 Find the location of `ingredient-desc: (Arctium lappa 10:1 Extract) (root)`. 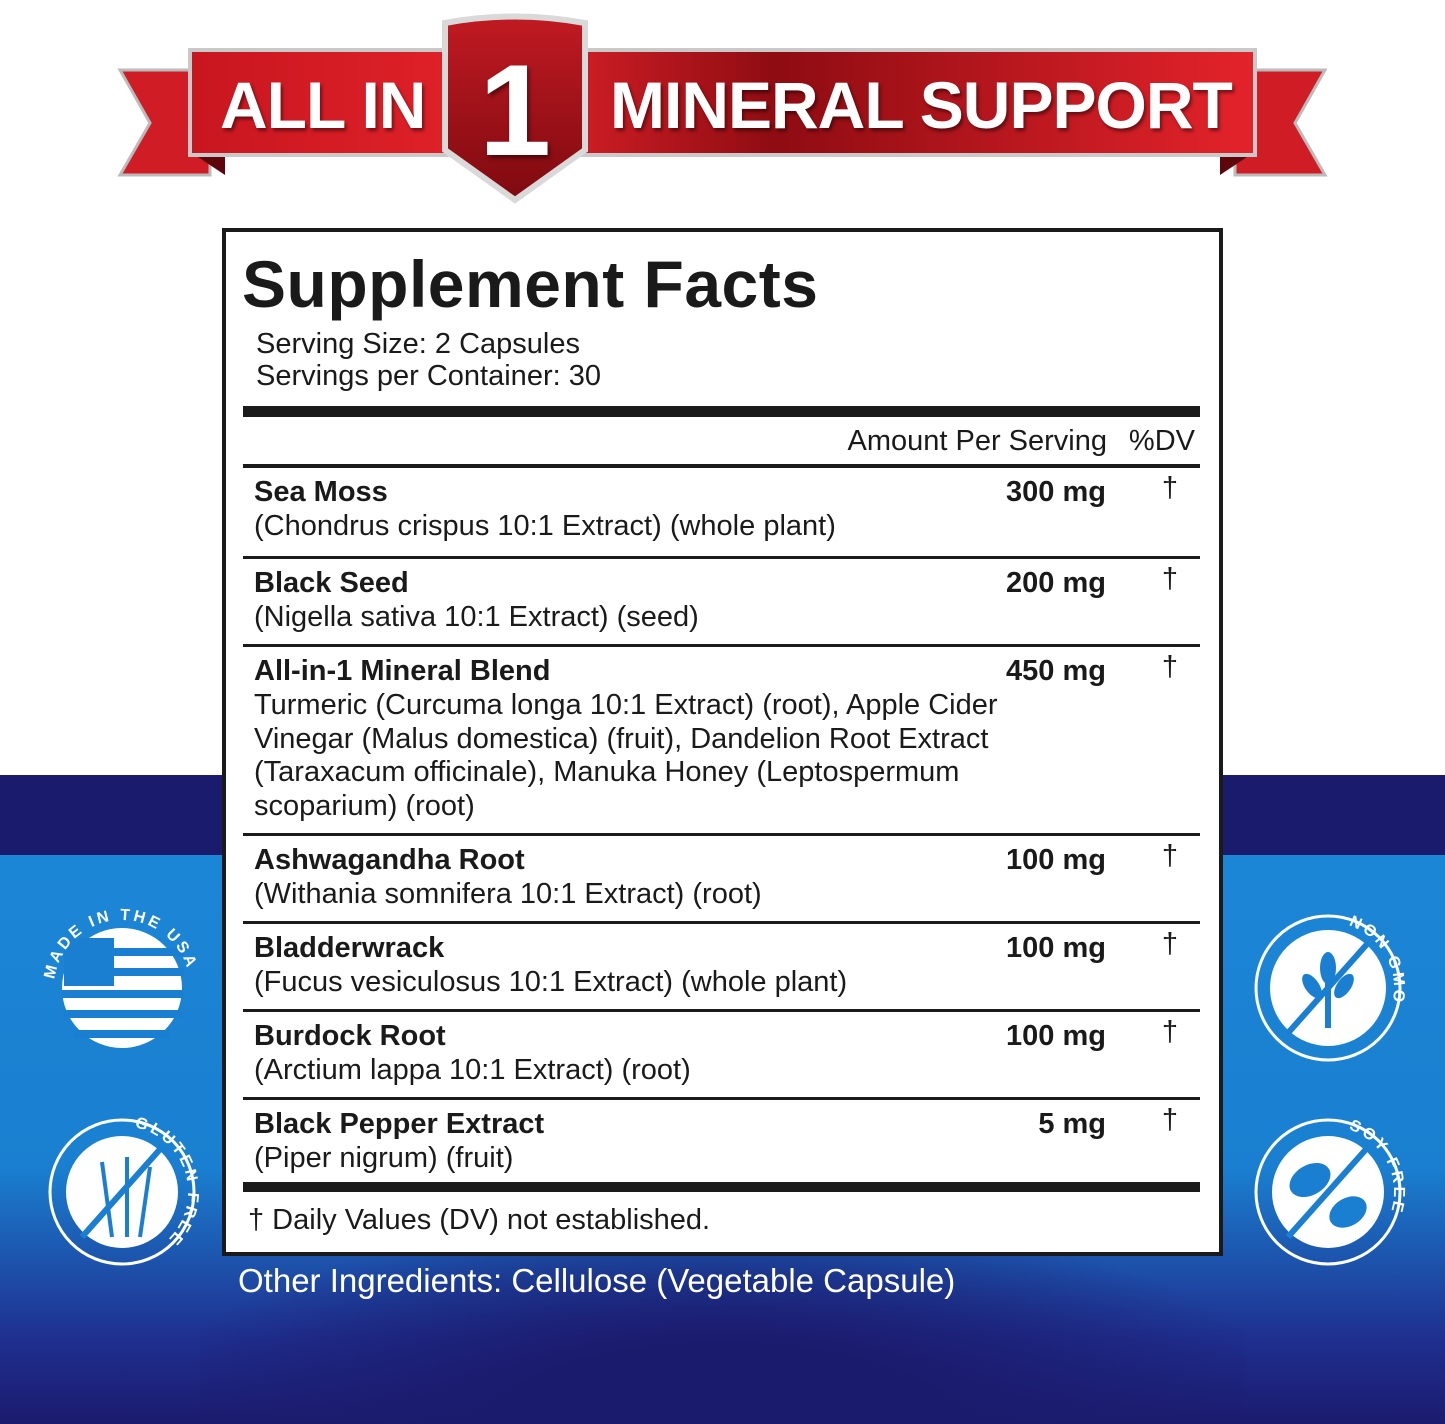

ingredient-desc: (Arctium lappa 10:1 Extract) (root) is located at coordinates (472, 1070).